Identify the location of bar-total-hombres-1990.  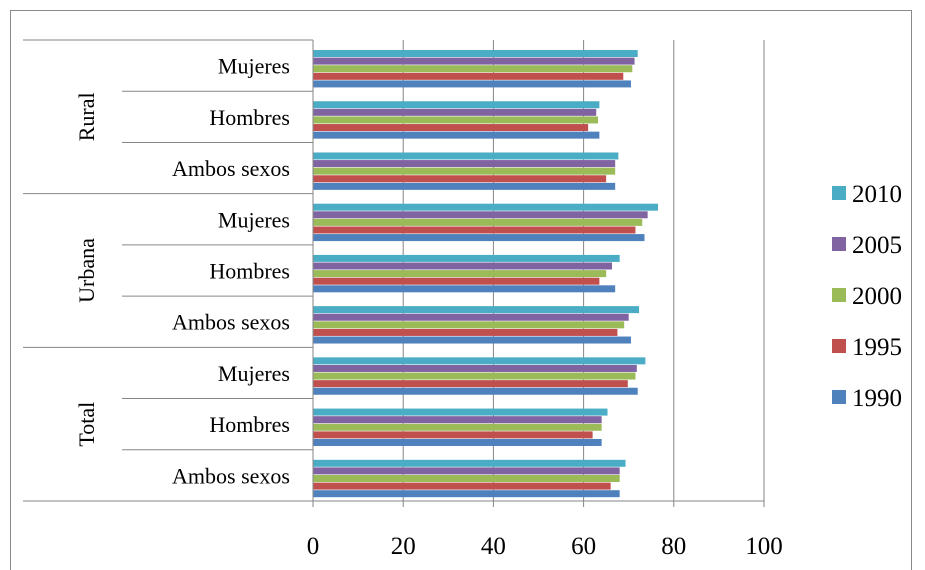
(457, 442).